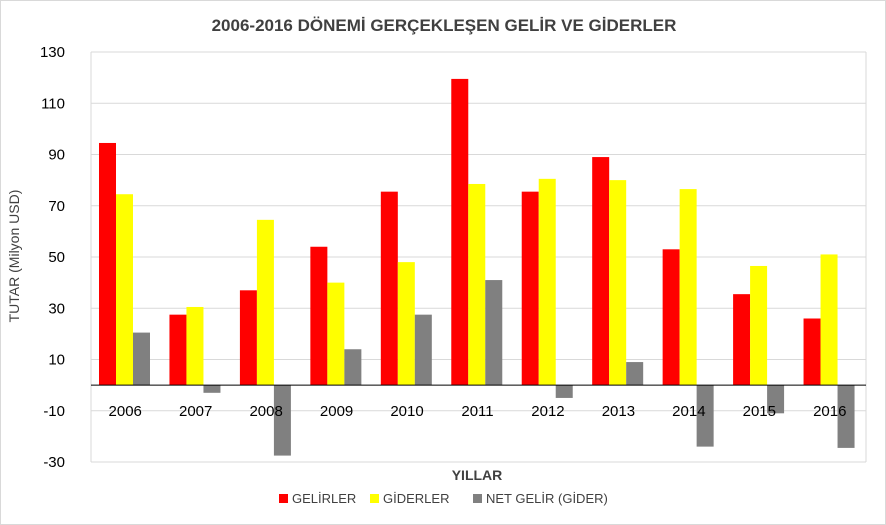 The width and height of the screenshot is (886, 525). I want to click on bar-net-gelir-2011, so click(494, 333).